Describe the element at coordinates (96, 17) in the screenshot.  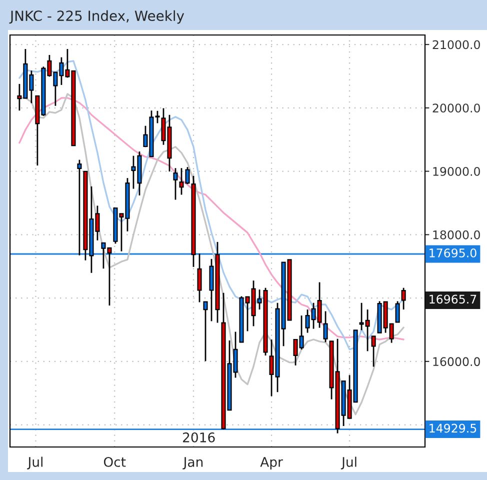
I see `chart-title: JNKC - 225 Index, Weekly` at that location.